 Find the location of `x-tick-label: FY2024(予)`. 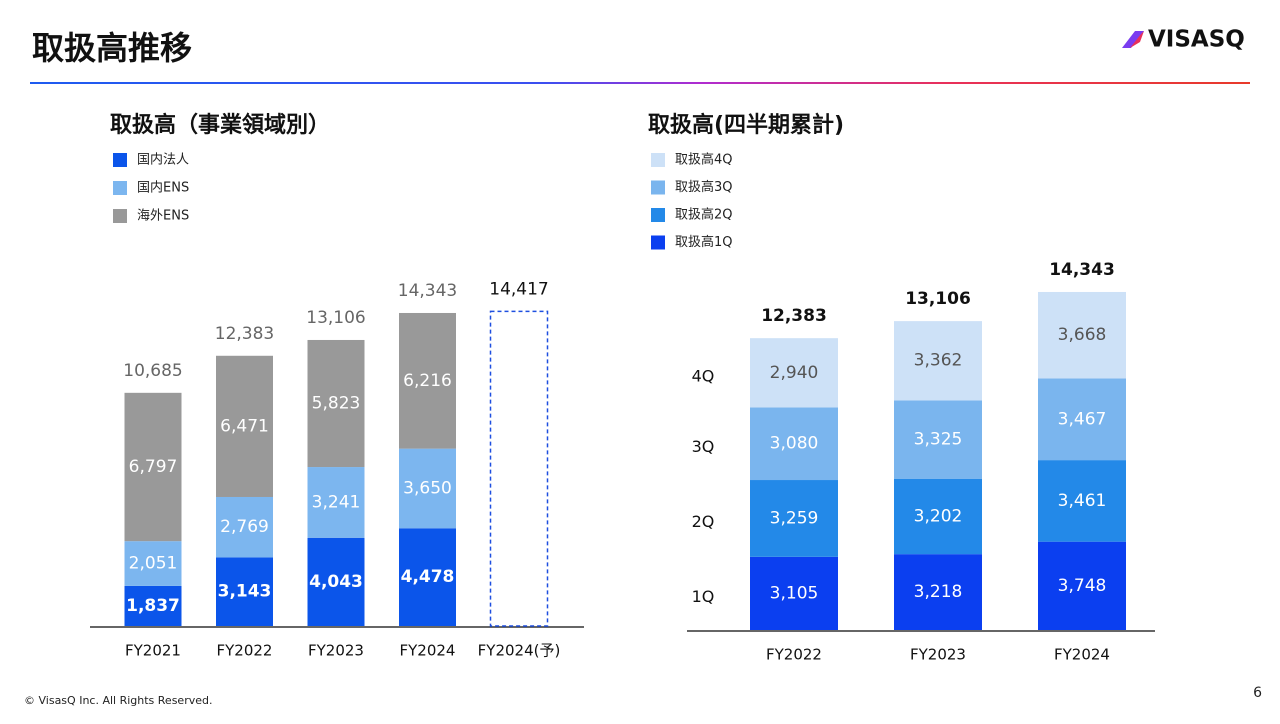

x-tick-label: FY2024(予) is located at coordinates (519, 651).